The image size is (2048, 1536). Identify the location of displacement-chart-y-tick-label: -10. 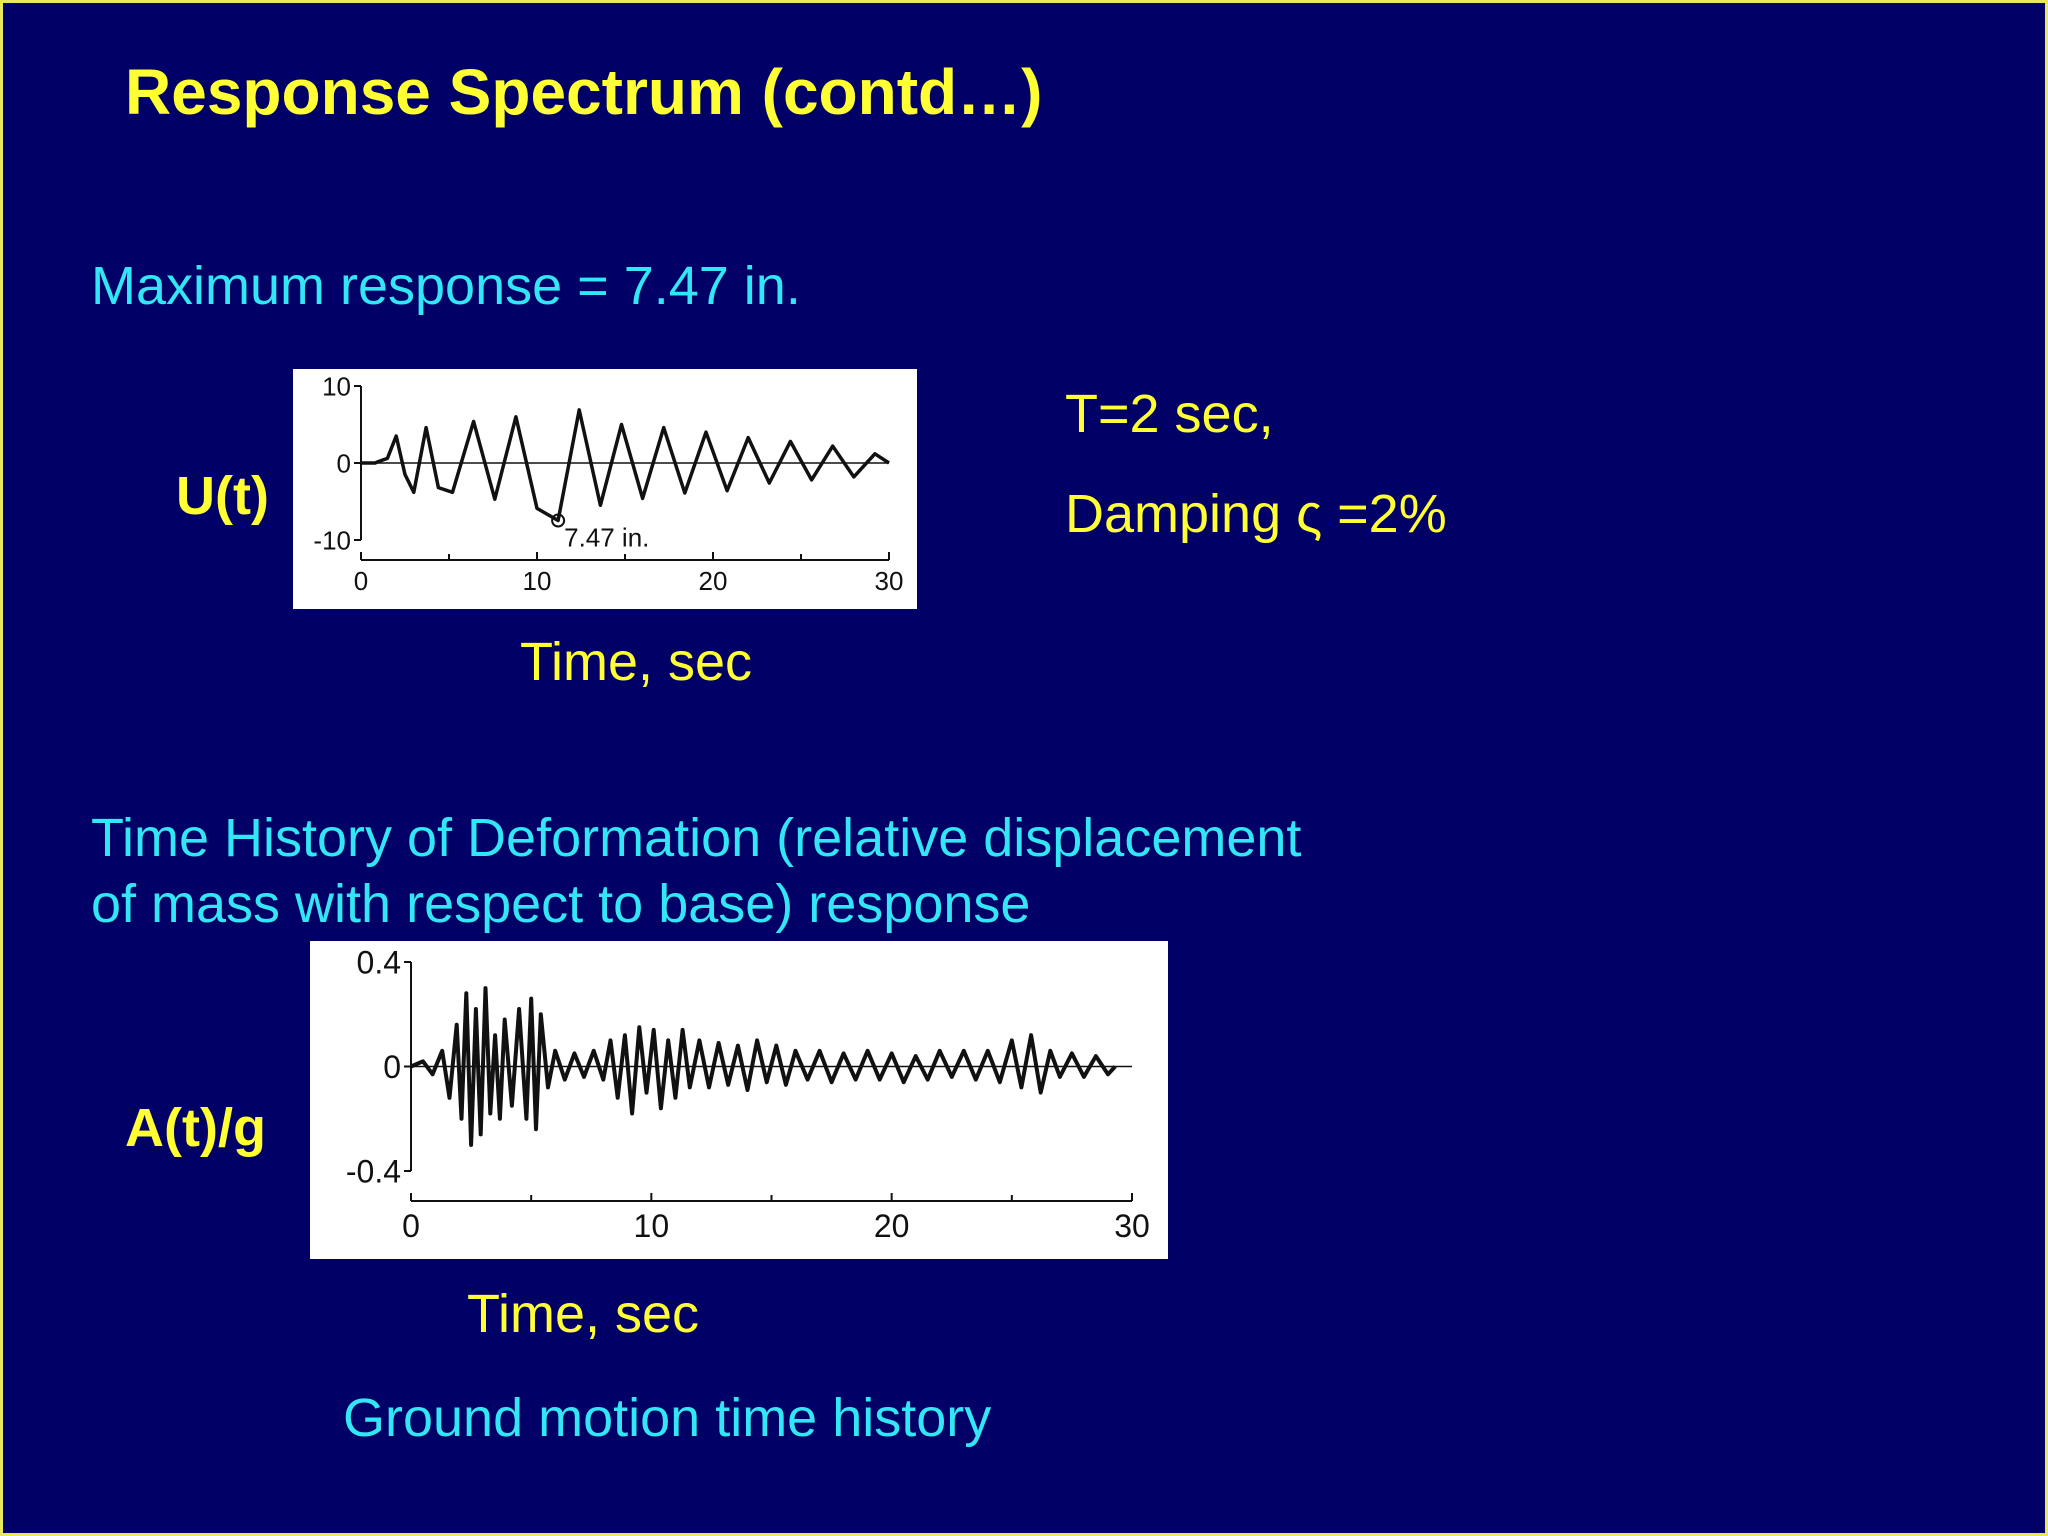
(332, 540).